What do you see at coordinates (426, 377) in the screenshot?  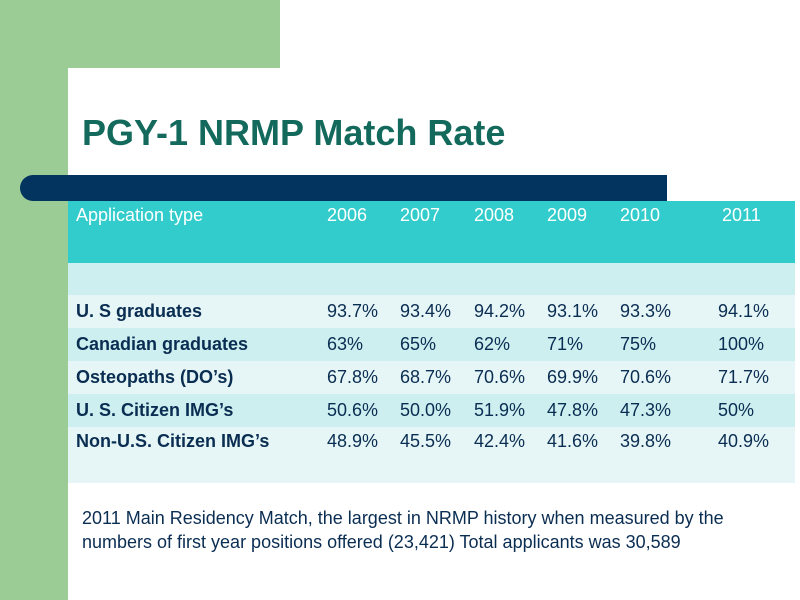 I see `cell-value: 68.7%` at bounding box center [426, 377].